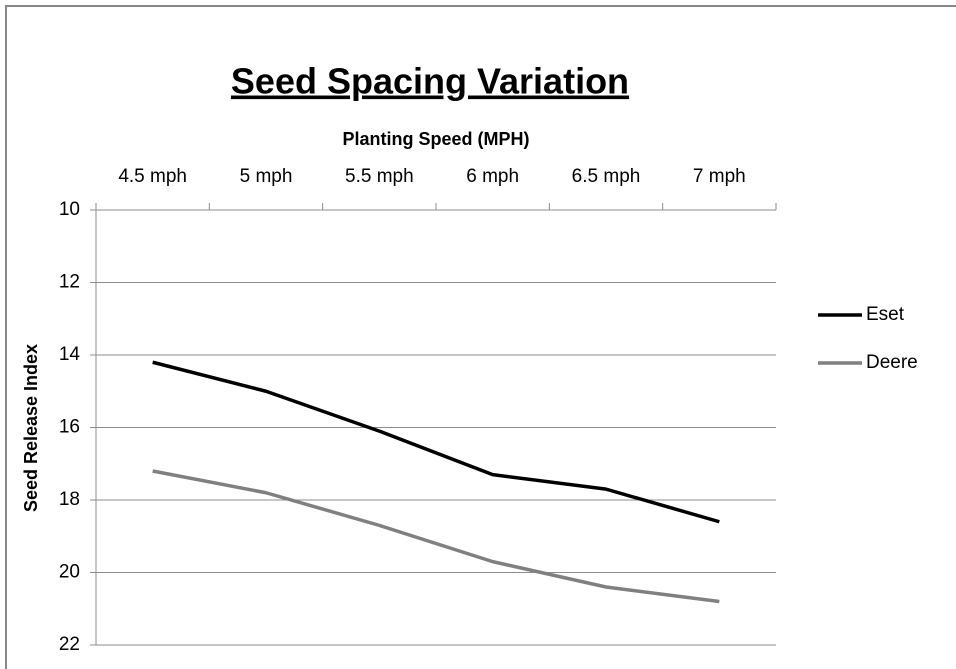  Describe the element at coordinates (69, 572) in the screenshot. I see `y-tick-label: 20` at that location.